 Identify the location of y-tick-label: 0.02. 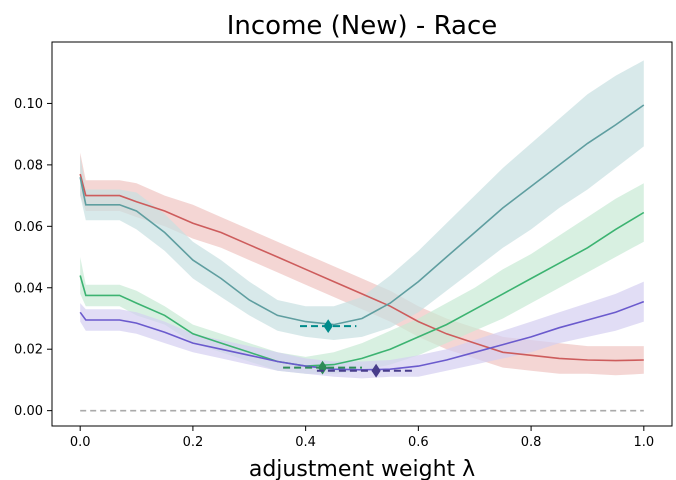
(28, 350).